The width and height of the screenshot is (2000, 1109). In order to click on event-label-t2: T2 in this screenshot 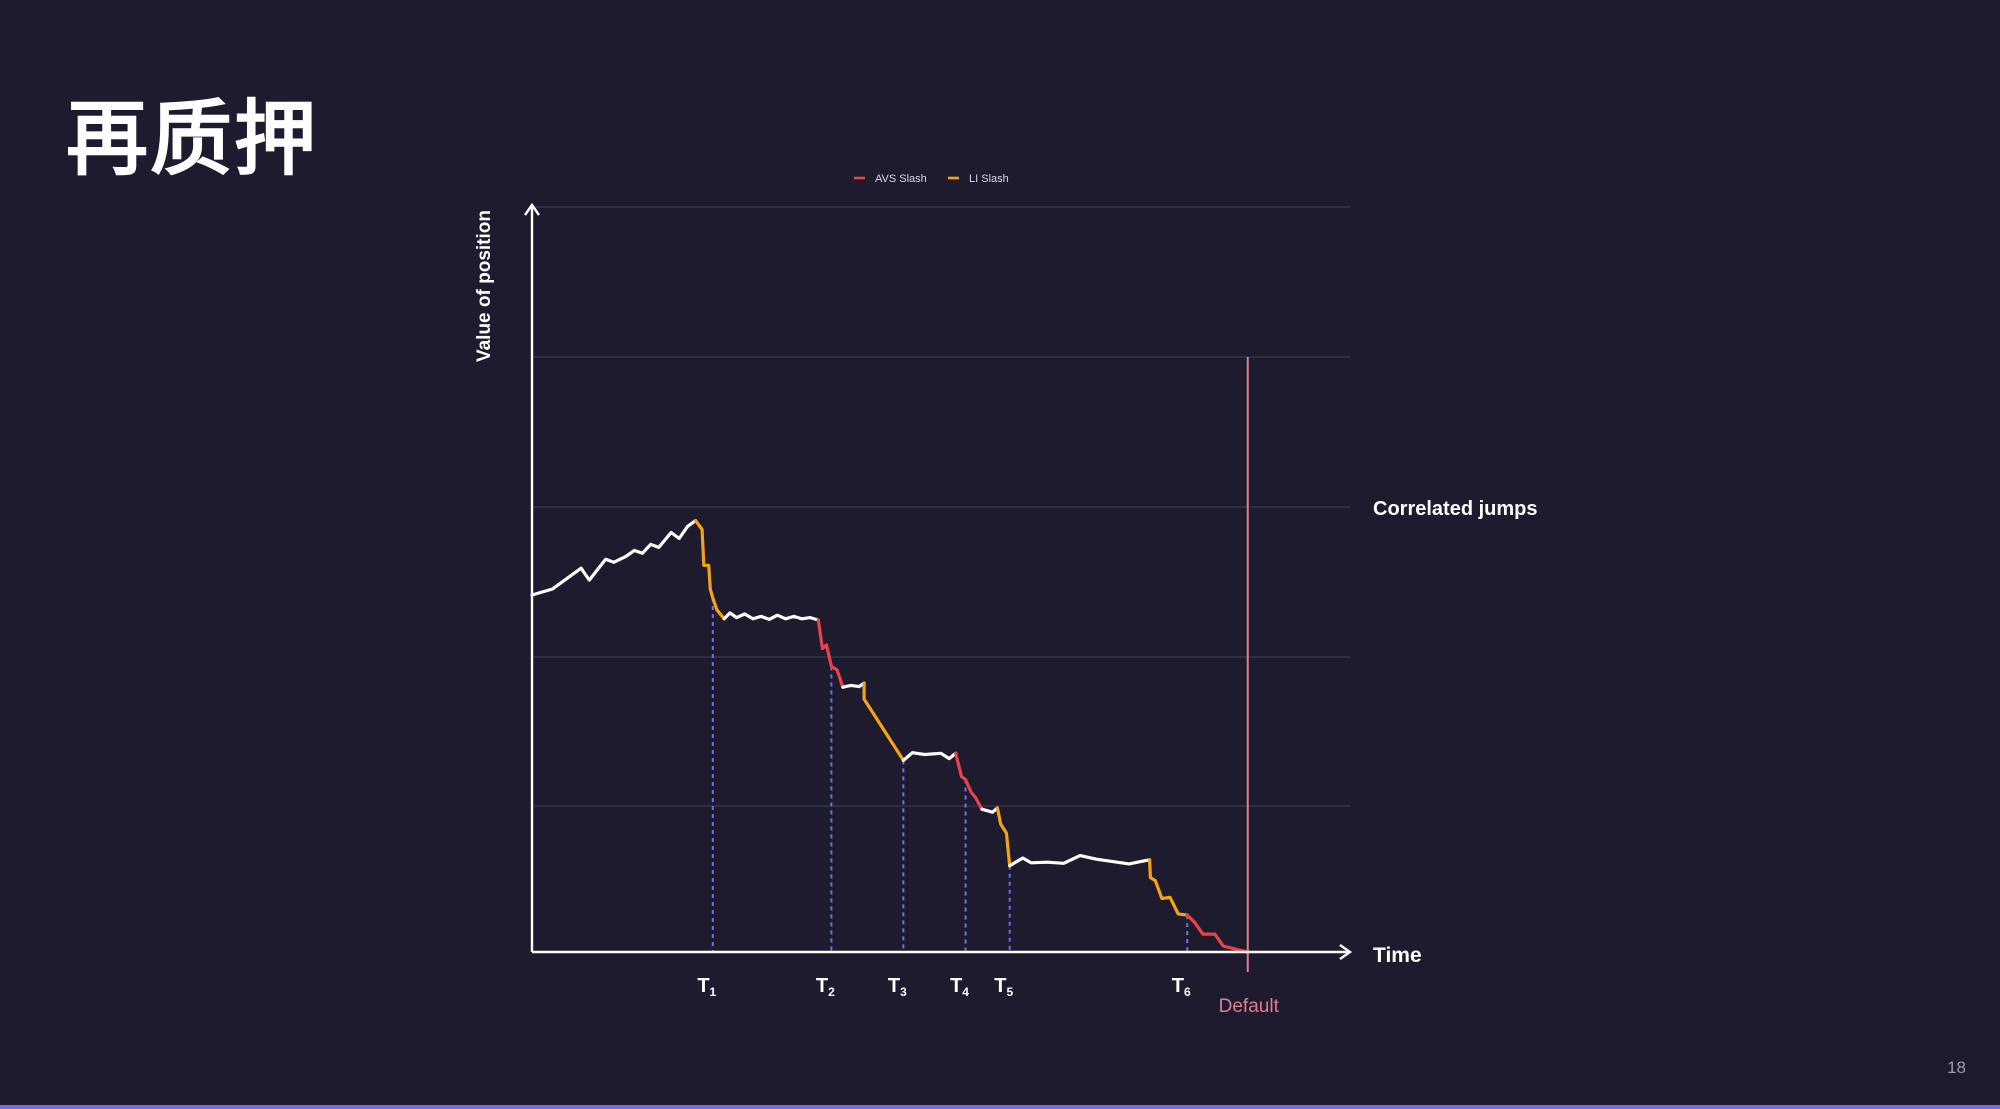, I will do `click(825, 987)`.